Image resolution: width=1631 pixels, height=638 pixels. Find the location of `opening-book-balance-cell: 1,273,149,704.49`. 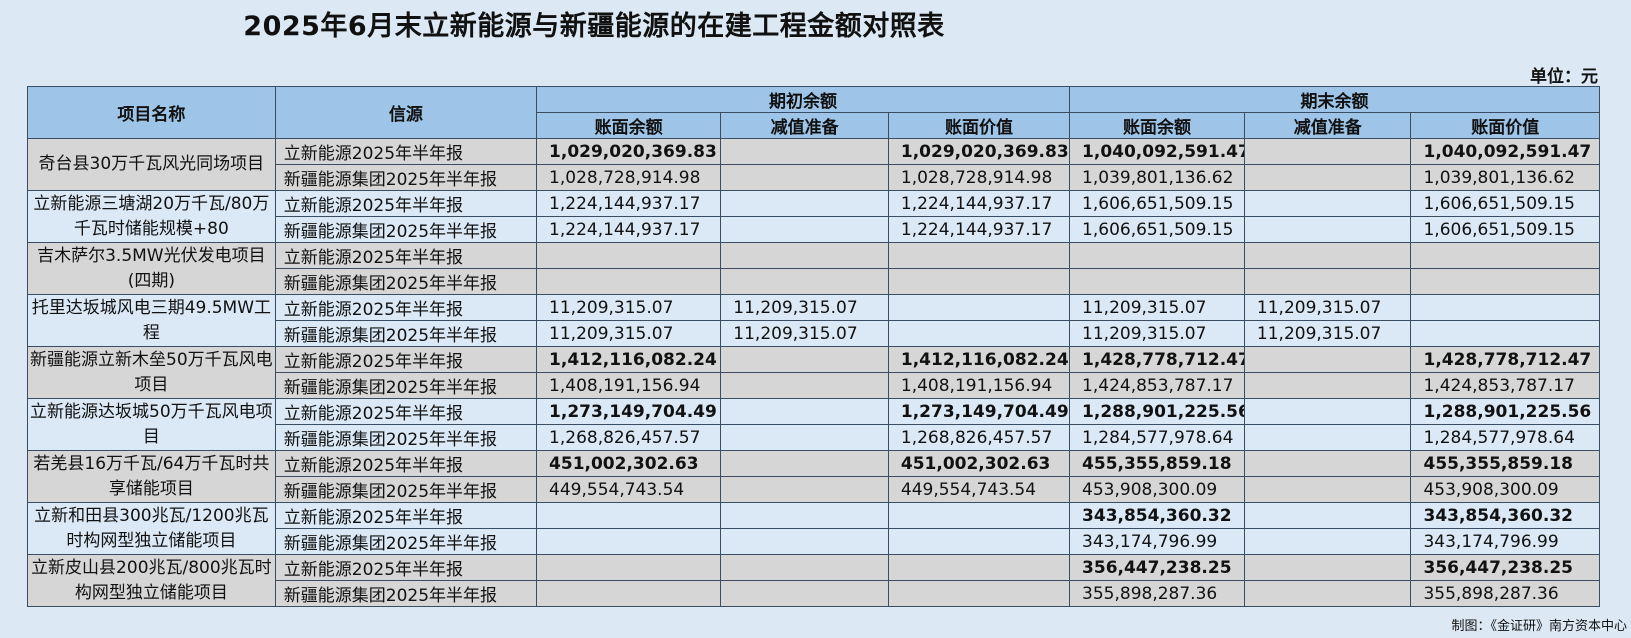

opening-book-balance-cell: 1,273,149,704.49 is located at coordinates (629, 411).